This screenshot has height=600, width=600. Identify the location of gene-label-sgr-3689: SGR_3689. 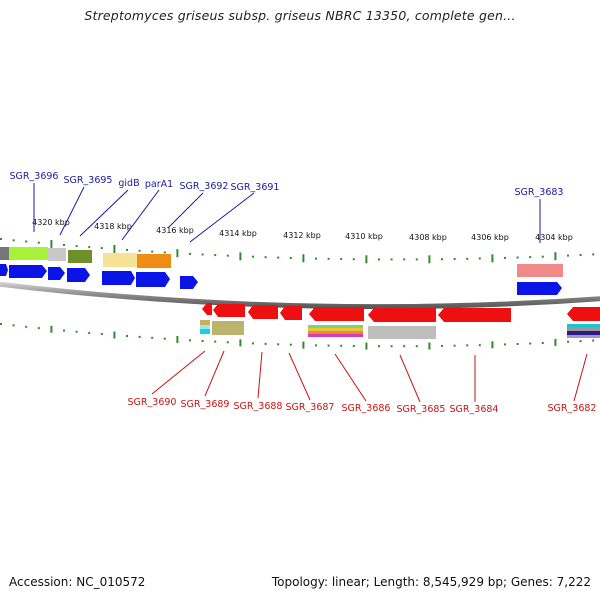
(205, 404).